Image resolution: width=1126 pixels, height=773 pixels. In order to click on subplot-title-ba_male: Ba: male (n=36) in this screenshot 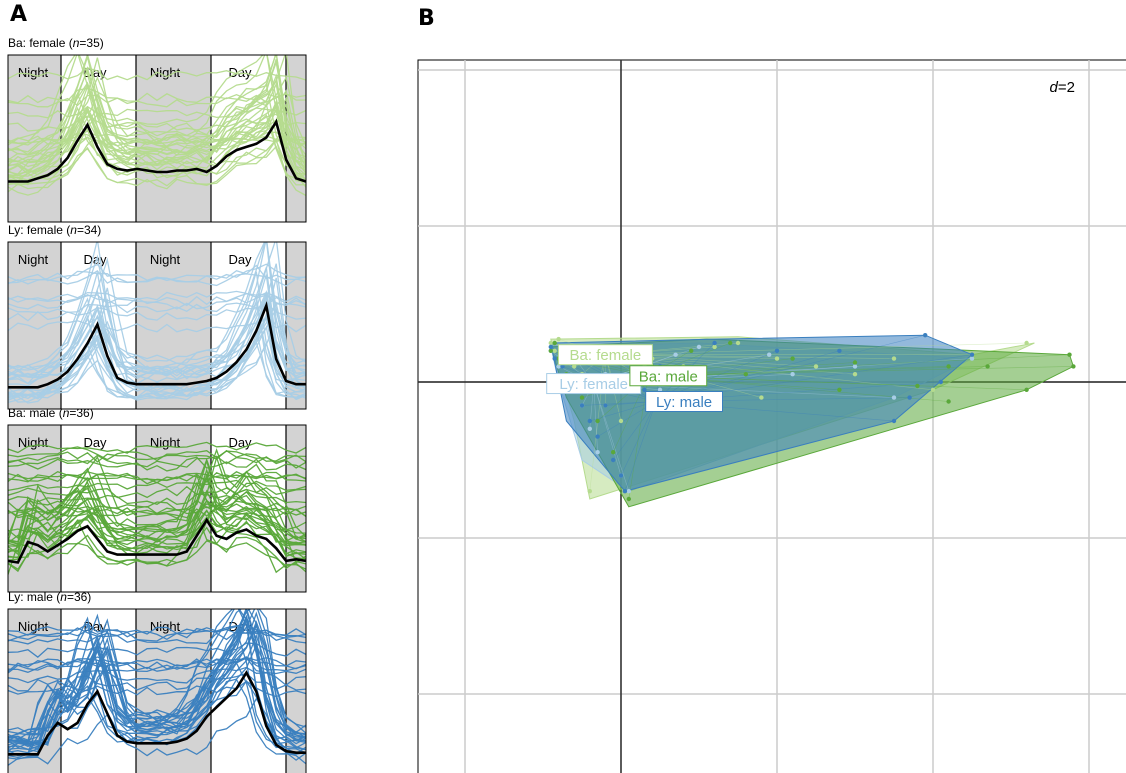, I will do `click(51, 413)`.